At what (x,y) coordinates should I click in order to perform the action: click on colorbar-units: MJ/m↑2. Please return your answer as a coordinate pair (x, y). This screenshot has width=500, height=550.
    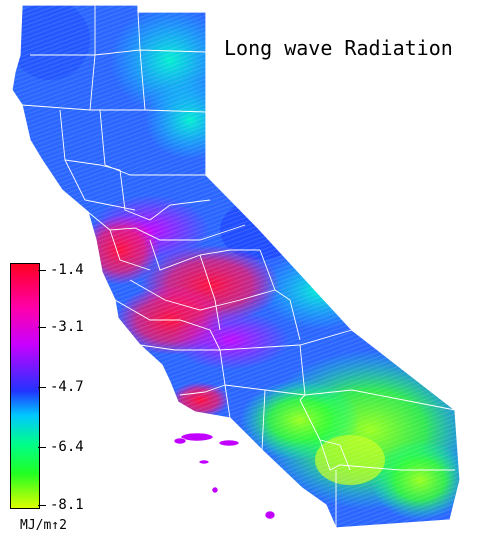
    Looking at the image, I should click on (43, 525).